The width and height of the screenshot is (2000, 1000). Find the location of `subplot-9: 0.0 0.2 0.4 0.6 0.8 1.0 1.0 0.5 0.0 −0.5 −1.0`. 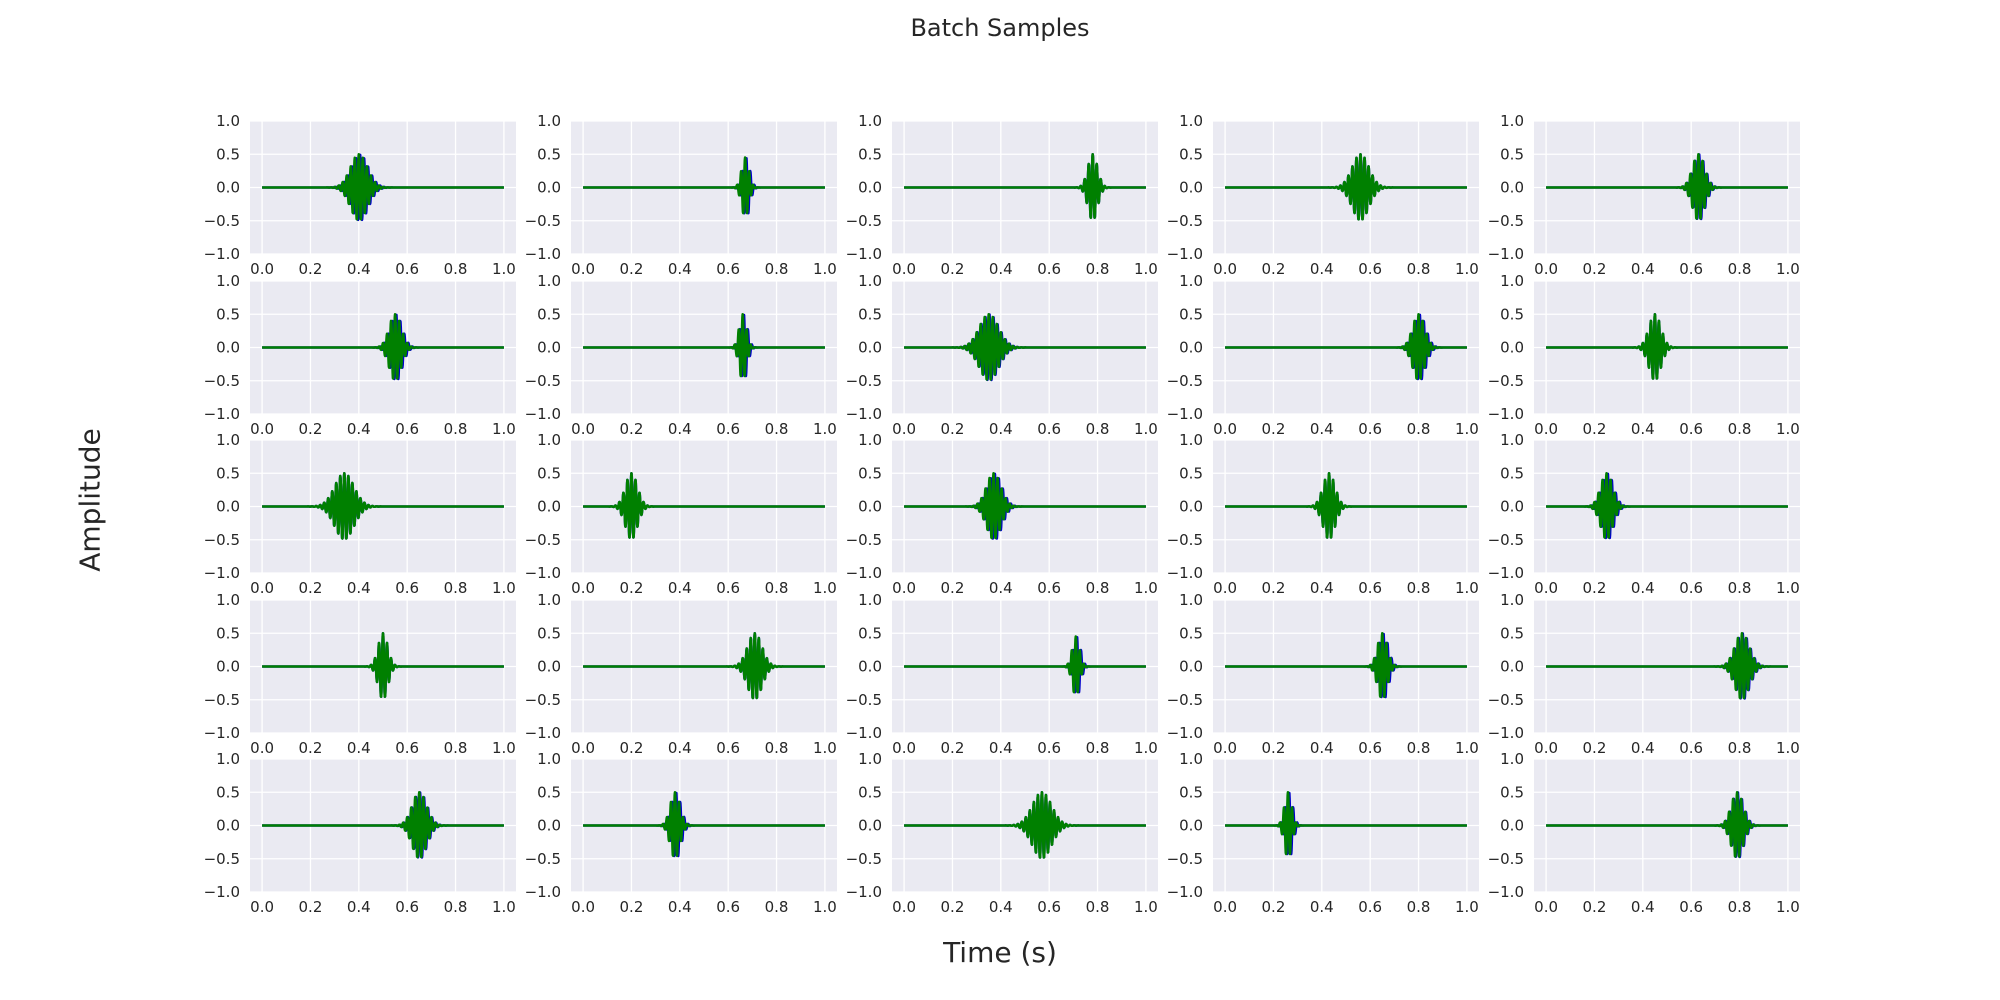

subplot-9: 0.0 0.2 0.4 0.6 0.8 1.0 1.0 0.5 0.0 −0.5 −1.0 is located at coordinates (1323, 355).